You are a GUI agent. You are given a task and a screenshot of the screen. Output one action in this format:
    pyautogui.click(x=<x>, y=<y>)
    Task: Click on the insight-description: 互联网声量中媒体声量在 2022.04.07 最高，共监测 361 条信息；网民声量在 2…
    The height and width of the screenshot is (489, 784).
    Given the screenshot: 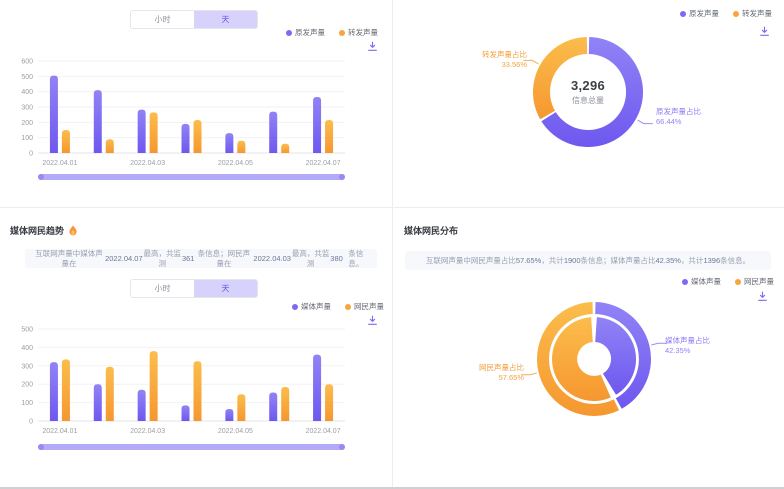 What is the action you would take?
    pyautogui.click(x=201, y=258)
    